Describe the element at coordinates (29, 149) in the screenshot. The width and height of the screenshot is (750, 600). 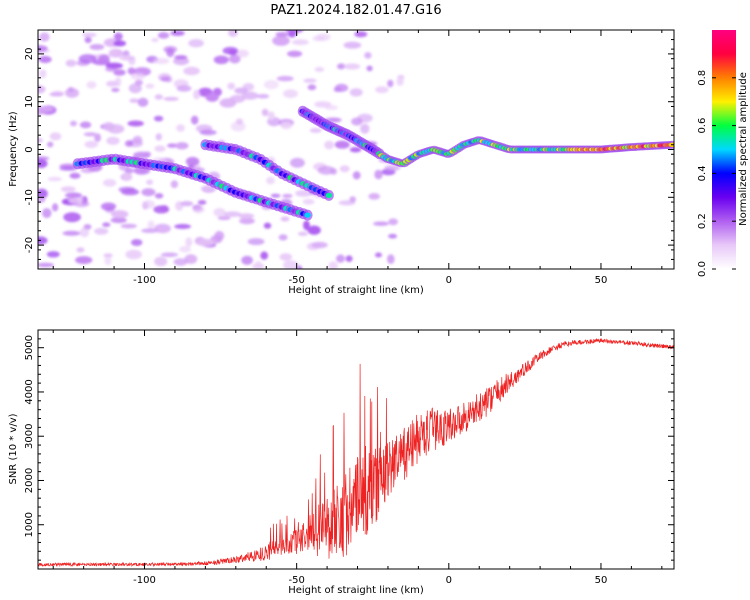
I see `y-tick-label: 0` at that location.